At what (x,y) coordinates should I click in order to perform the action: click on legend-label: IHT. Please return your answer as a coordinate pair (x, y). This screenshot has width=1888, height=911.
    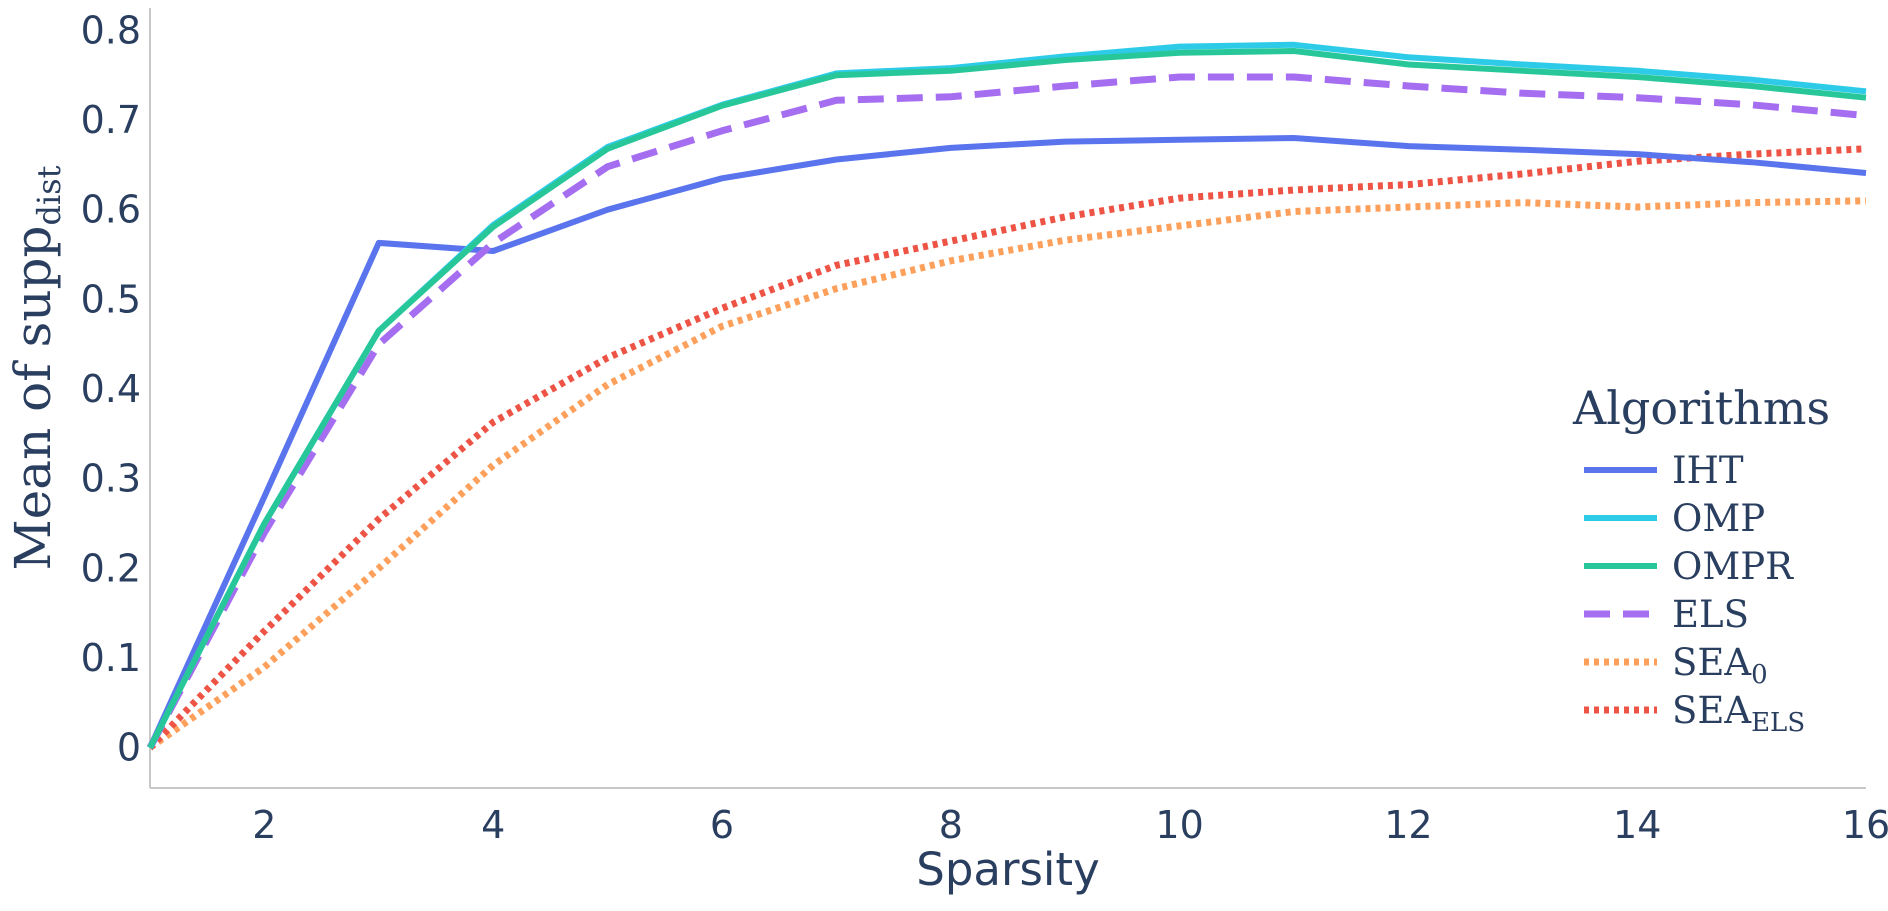
    Looking at the image, I should click on (1708, 470).